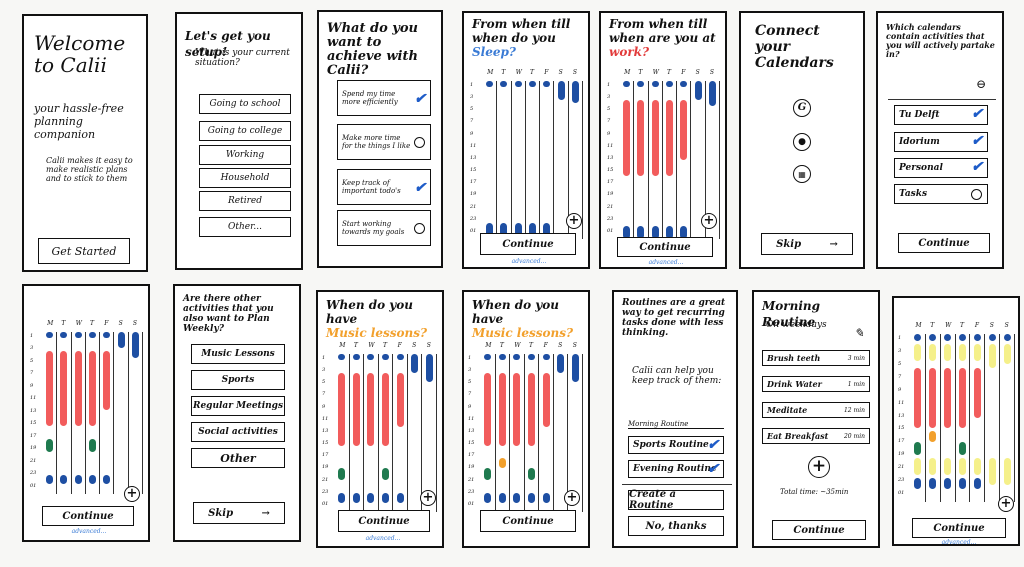  Describe the element at coordinates (572, 498) in the screenshot. I see `add-plus-icon: +` at that location.